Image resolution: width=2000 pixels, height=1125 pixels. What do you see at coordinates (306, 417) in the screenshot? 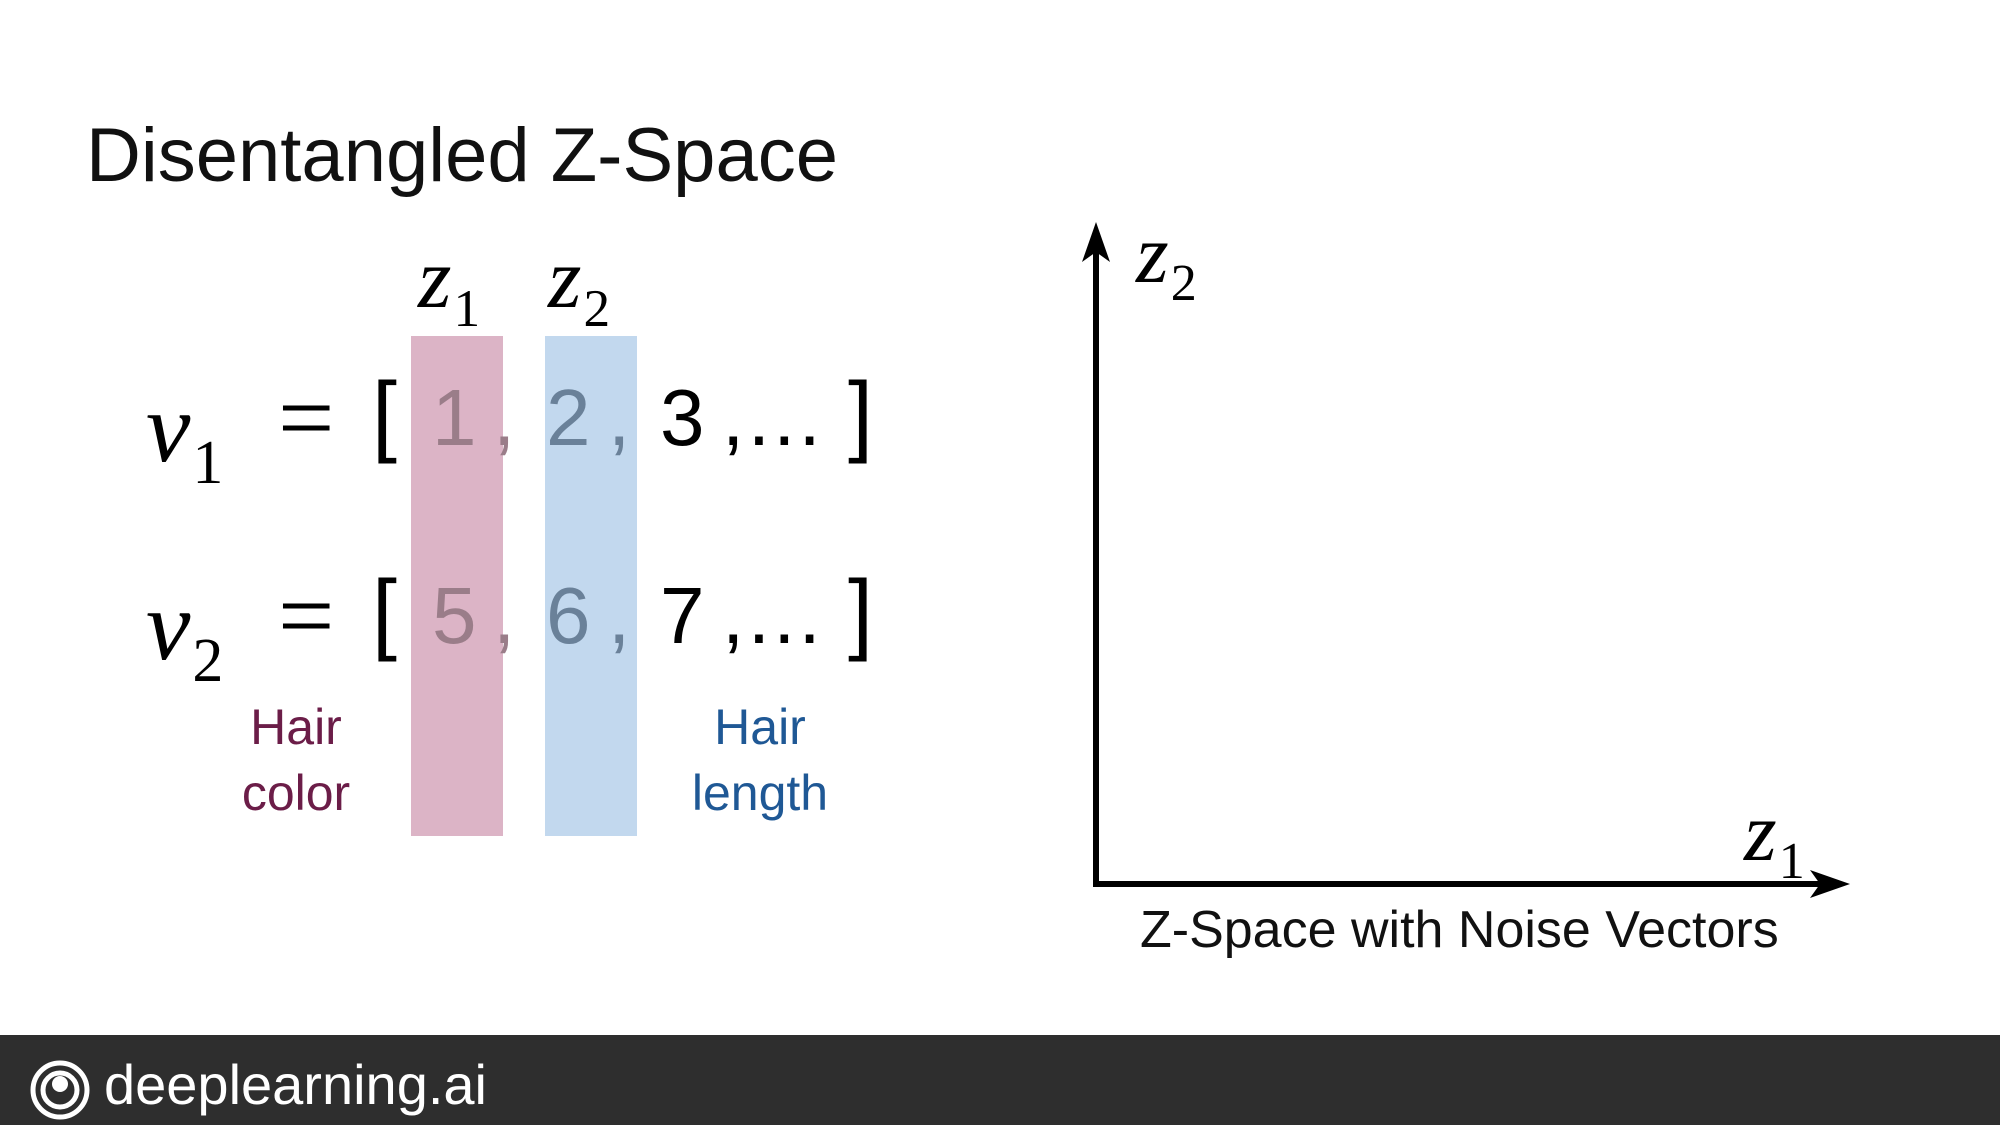
I see `v1-equals-sign: =` at bounding box center [306, 417].